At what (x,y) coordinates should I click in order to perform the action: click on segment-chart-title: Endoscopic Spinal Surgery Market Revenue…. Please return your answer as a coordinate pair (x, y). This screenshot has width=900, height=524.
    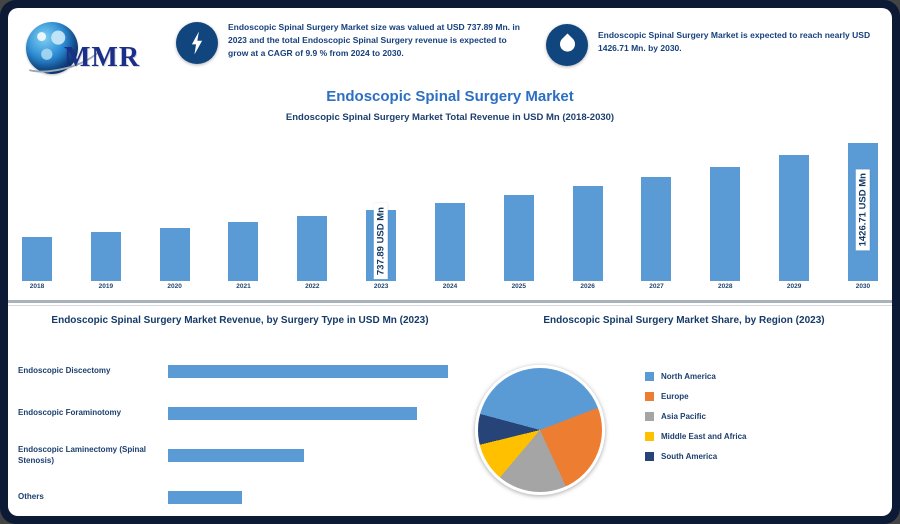
    Looking at the image, I should click on (240, 320).